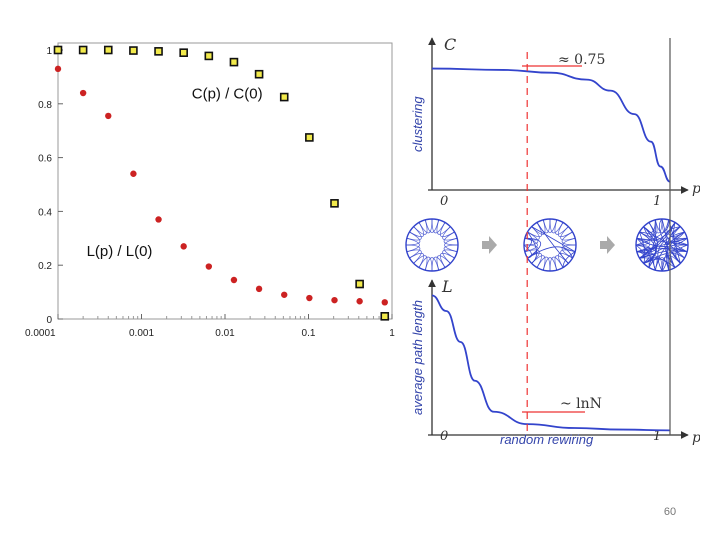 Image resolution: width=720 pixels, height=540 pixels. What do you see at coordinates (550, 245) in the screenshot?
I see `small-world-network` at bounding box center [550, 245].